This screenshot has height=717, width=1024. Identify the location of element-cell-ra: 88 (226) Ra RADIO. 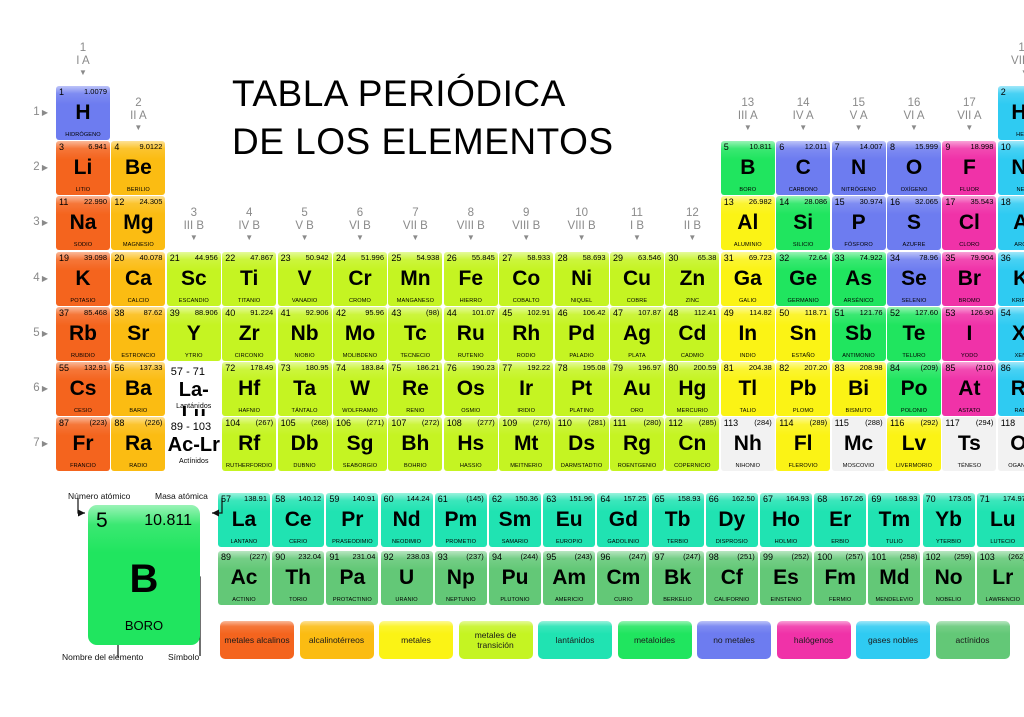
(138, 444).